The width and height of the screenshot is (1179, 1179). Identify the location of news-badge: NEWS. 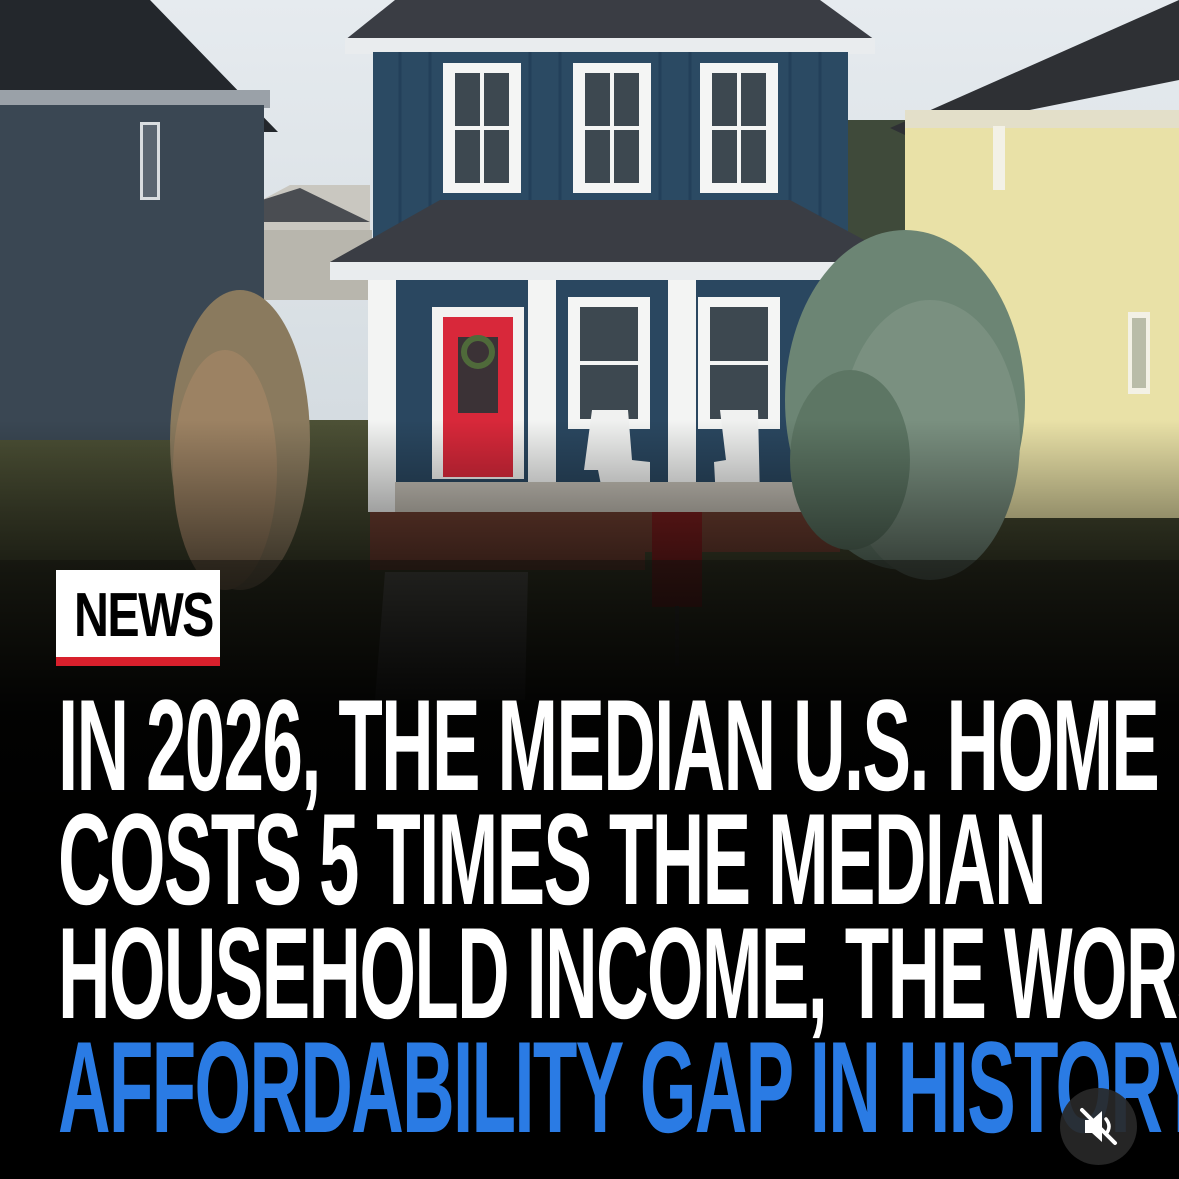
(138, 618).